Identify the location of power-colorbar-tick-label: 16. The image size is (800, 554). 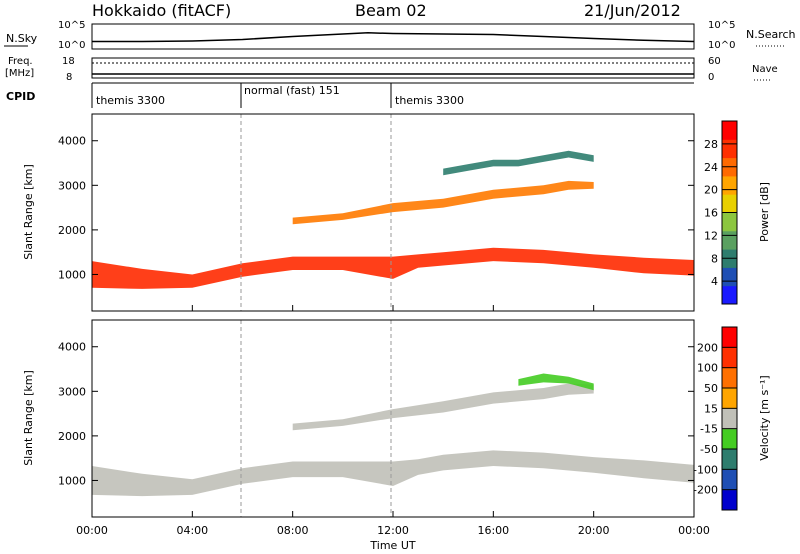
(711, 213).